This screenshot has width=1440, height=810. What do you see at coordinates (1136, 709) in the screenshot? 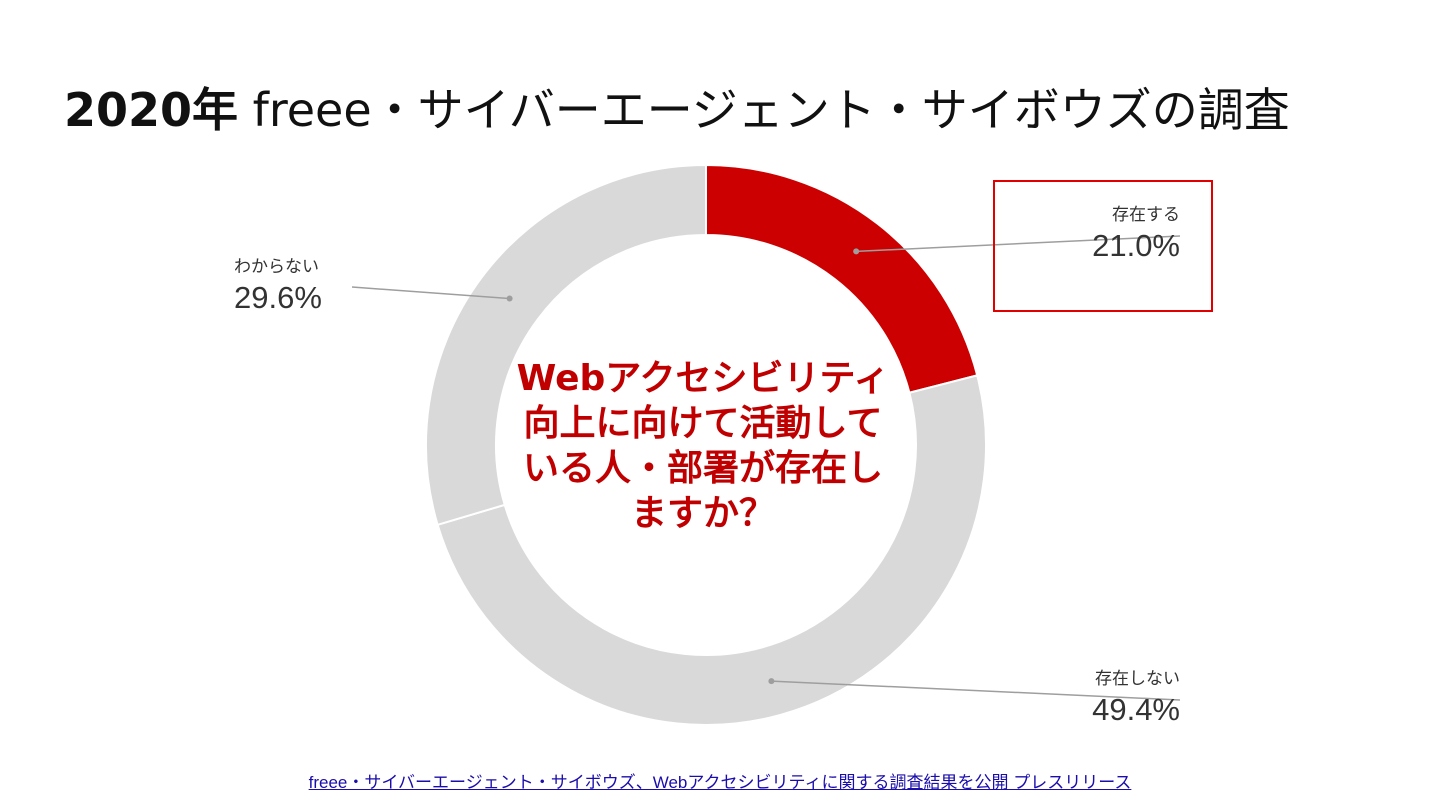
I see `slice-label-value: 49.4%` at bounding box center [1136, 709].